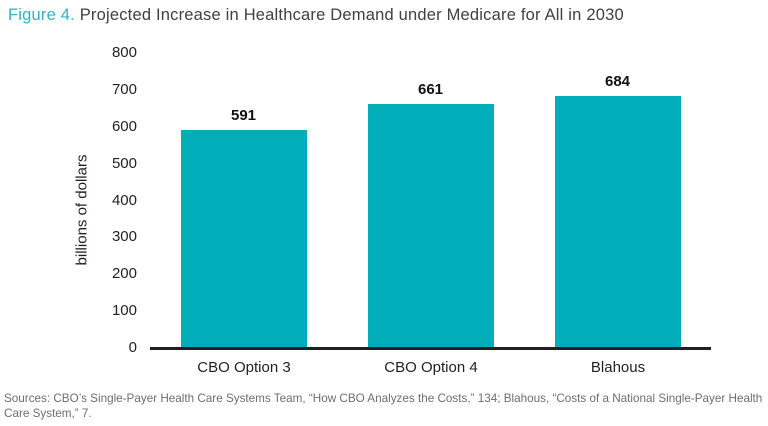  What do you see at coordinates (124, 200) in the screenshot?
I see `y-tick-label: 400` at bounding box center [124, 200].